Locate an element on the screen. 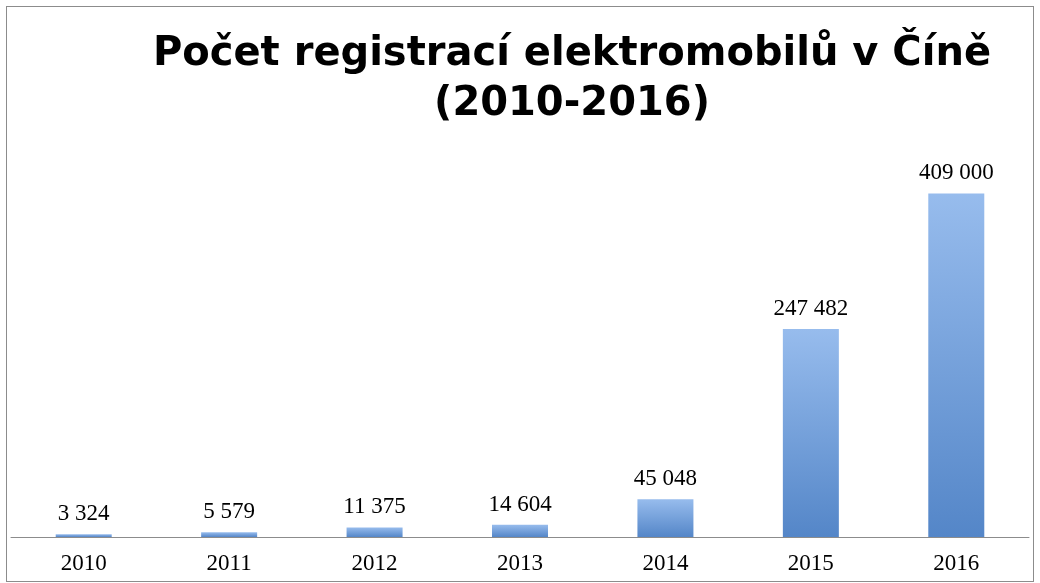 The width and height of the screenshot is (1040, 583). x-tick-label: 2014 is located at coordinates (665, 562).